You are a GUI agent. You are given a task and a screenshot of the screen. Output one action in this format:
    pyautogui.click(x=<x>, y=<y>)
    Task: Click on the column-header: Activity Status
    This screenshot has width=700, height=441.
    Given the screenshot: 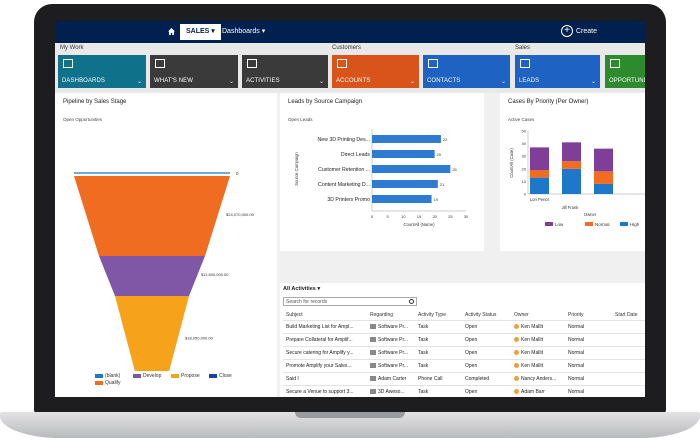 What is the action you would take?
    pyautogui.click(x=481, y=315)
    